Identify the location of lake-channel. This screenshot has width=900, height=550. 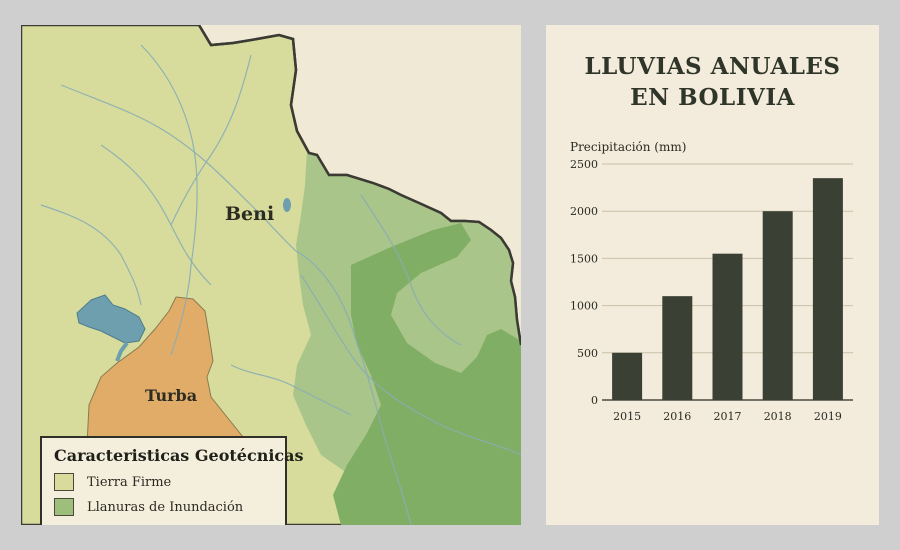
(122, 351).